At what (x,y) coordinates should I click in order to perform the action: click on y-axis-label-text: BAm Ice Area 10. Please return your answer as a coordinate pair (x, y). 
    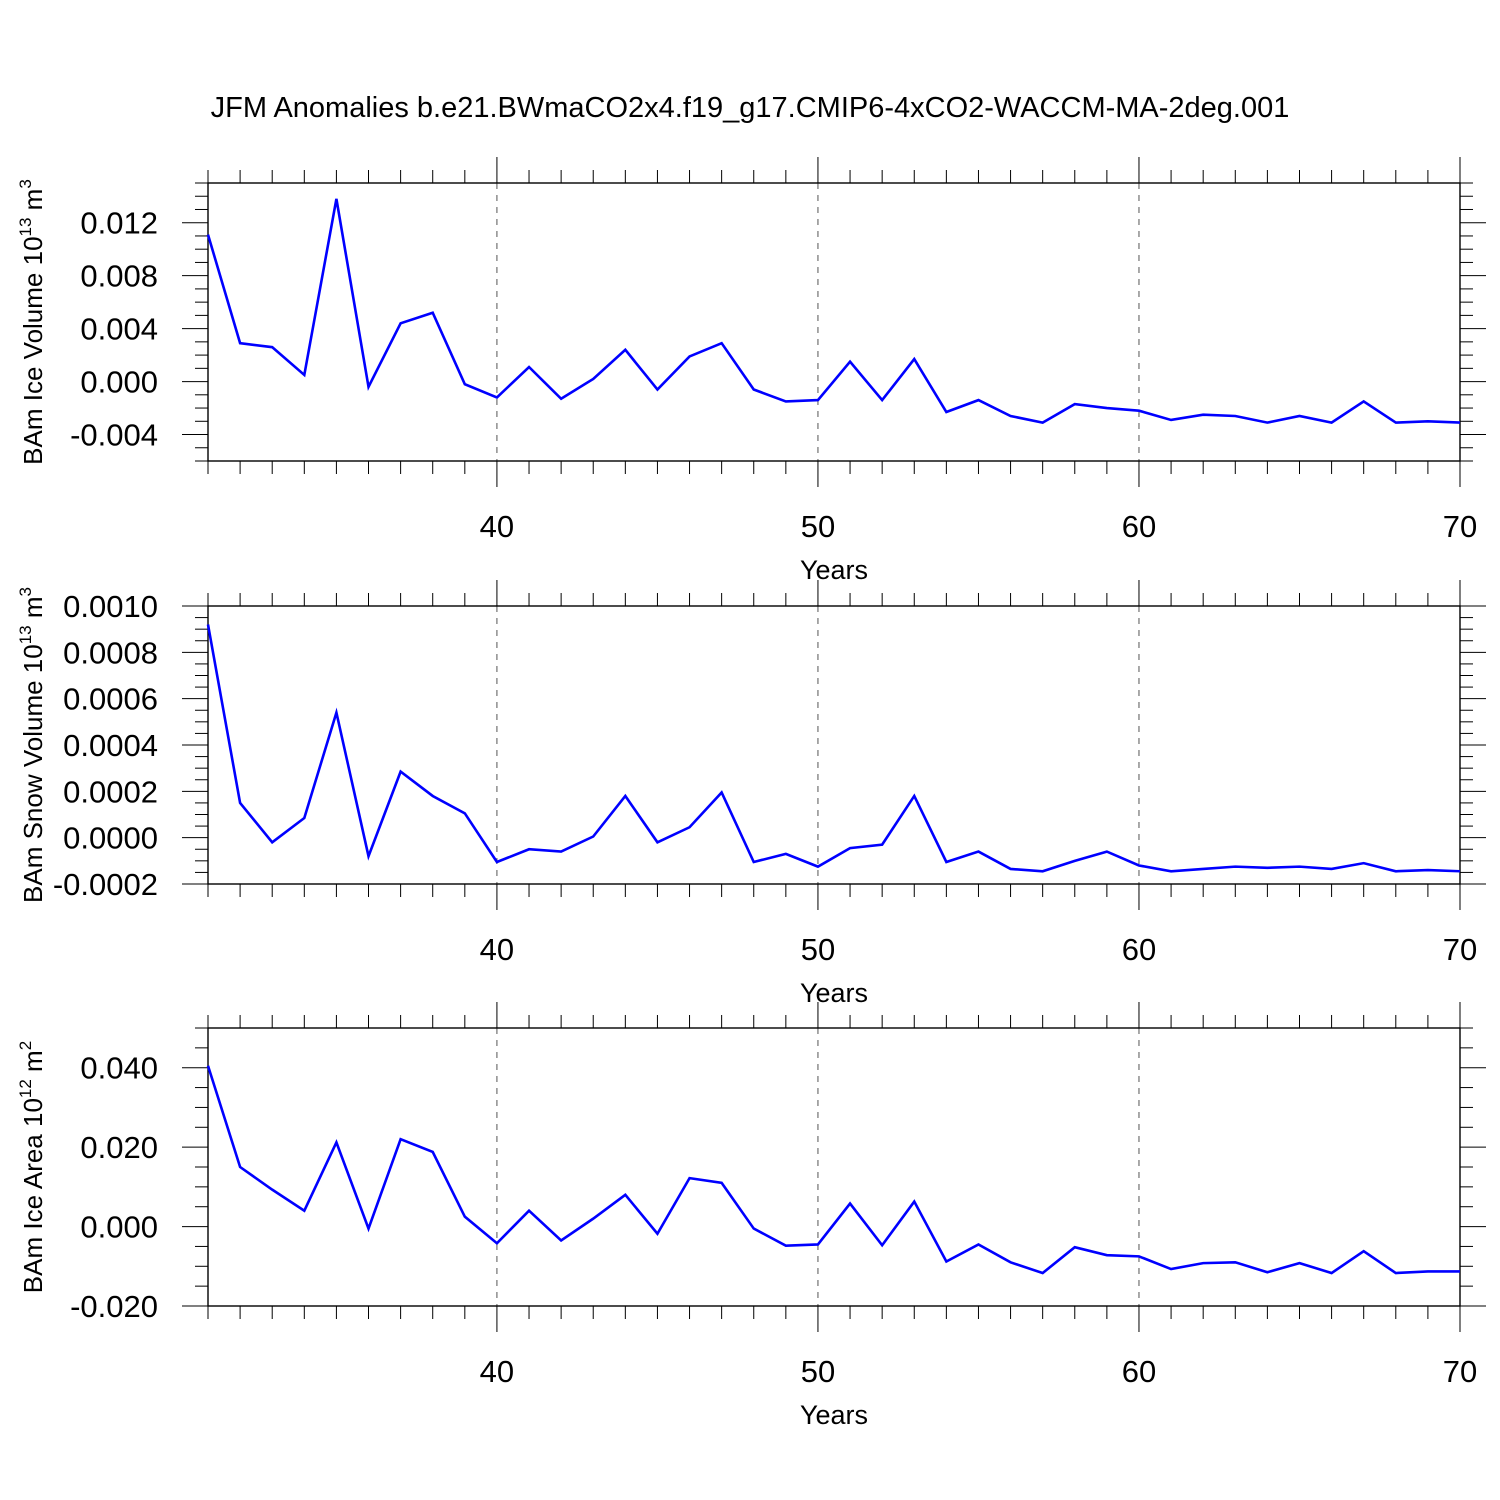
    Looking at the image, I should click on (33, 1195).